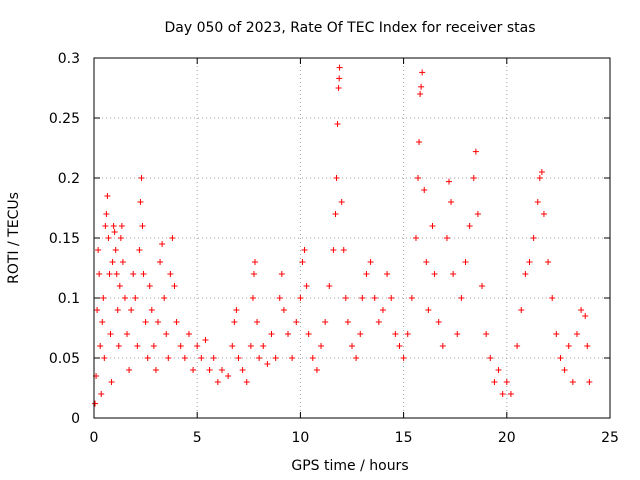 This screenshot has height=480, width=640. What do you see at coordinates (69, 299) in the screenshot?
I see `y-tick-label: 0.1` at bounding box center [69, 299].